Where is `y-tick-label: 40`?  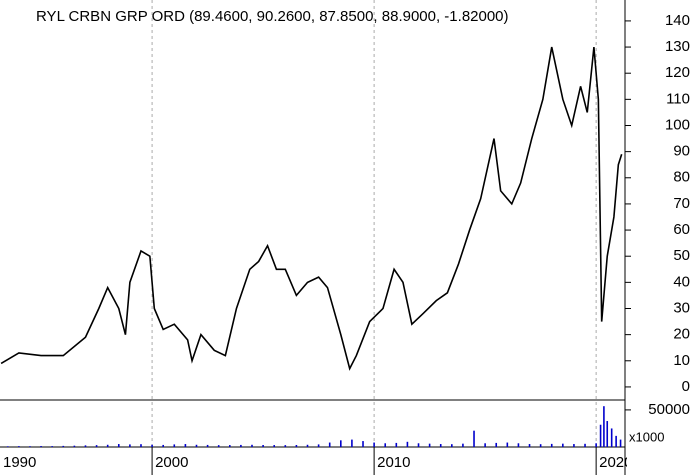
y-tick-label: 40 is located at coordinates (681, 281).